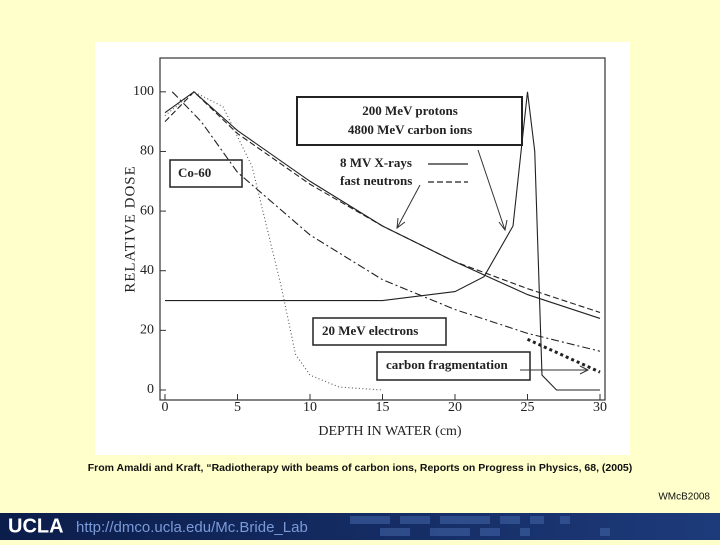  What do you see at coordinates (130, 229) in the screenshot?
I see `y-axis-label: RELATIVE DOSE` at bounding box center [130, 229].